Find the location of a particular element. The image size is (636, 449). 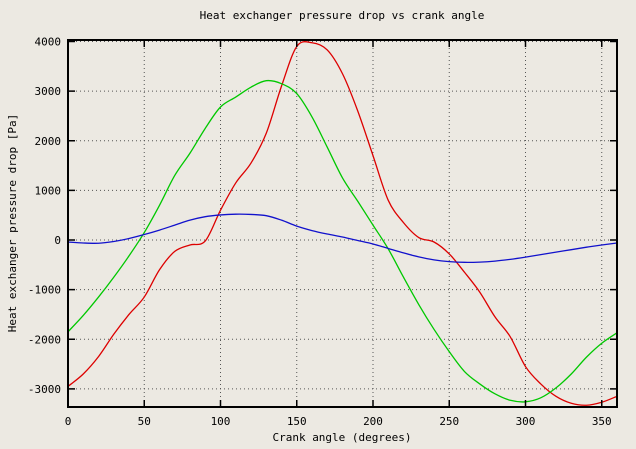

y-tick-label: -1000 is located at coordinates (44, 290).